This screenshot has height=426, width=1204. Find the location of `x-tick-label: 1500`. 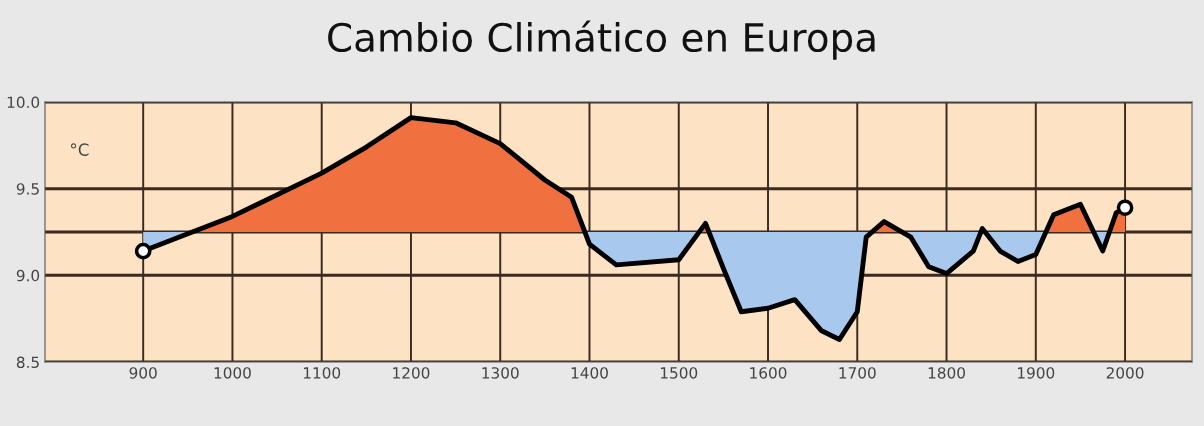

x-tick-label: 1500 is located at coordinates (679, 373).